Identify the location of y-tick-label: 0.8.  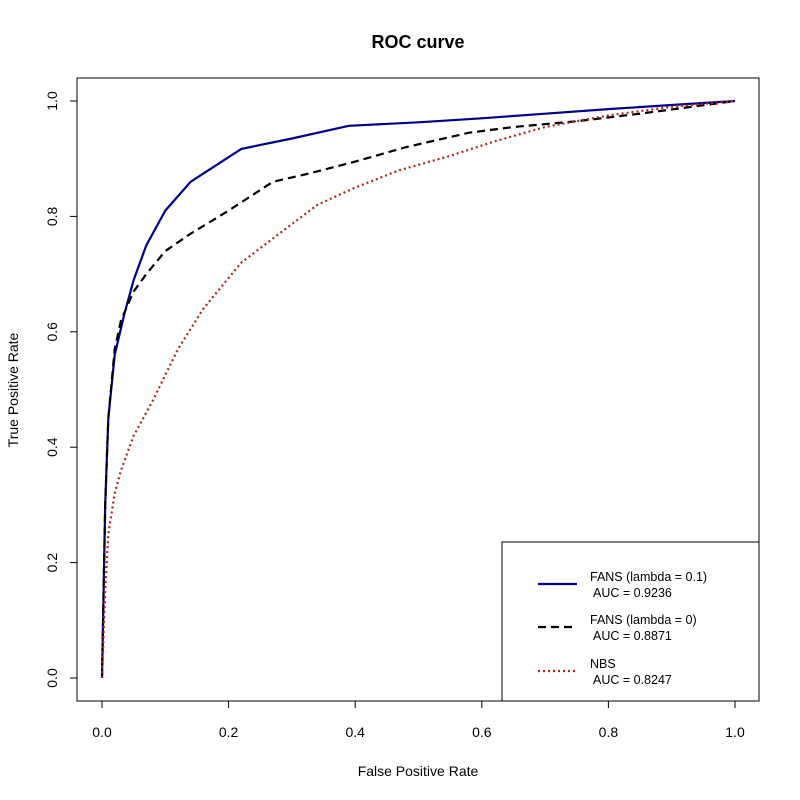
(52, 216).